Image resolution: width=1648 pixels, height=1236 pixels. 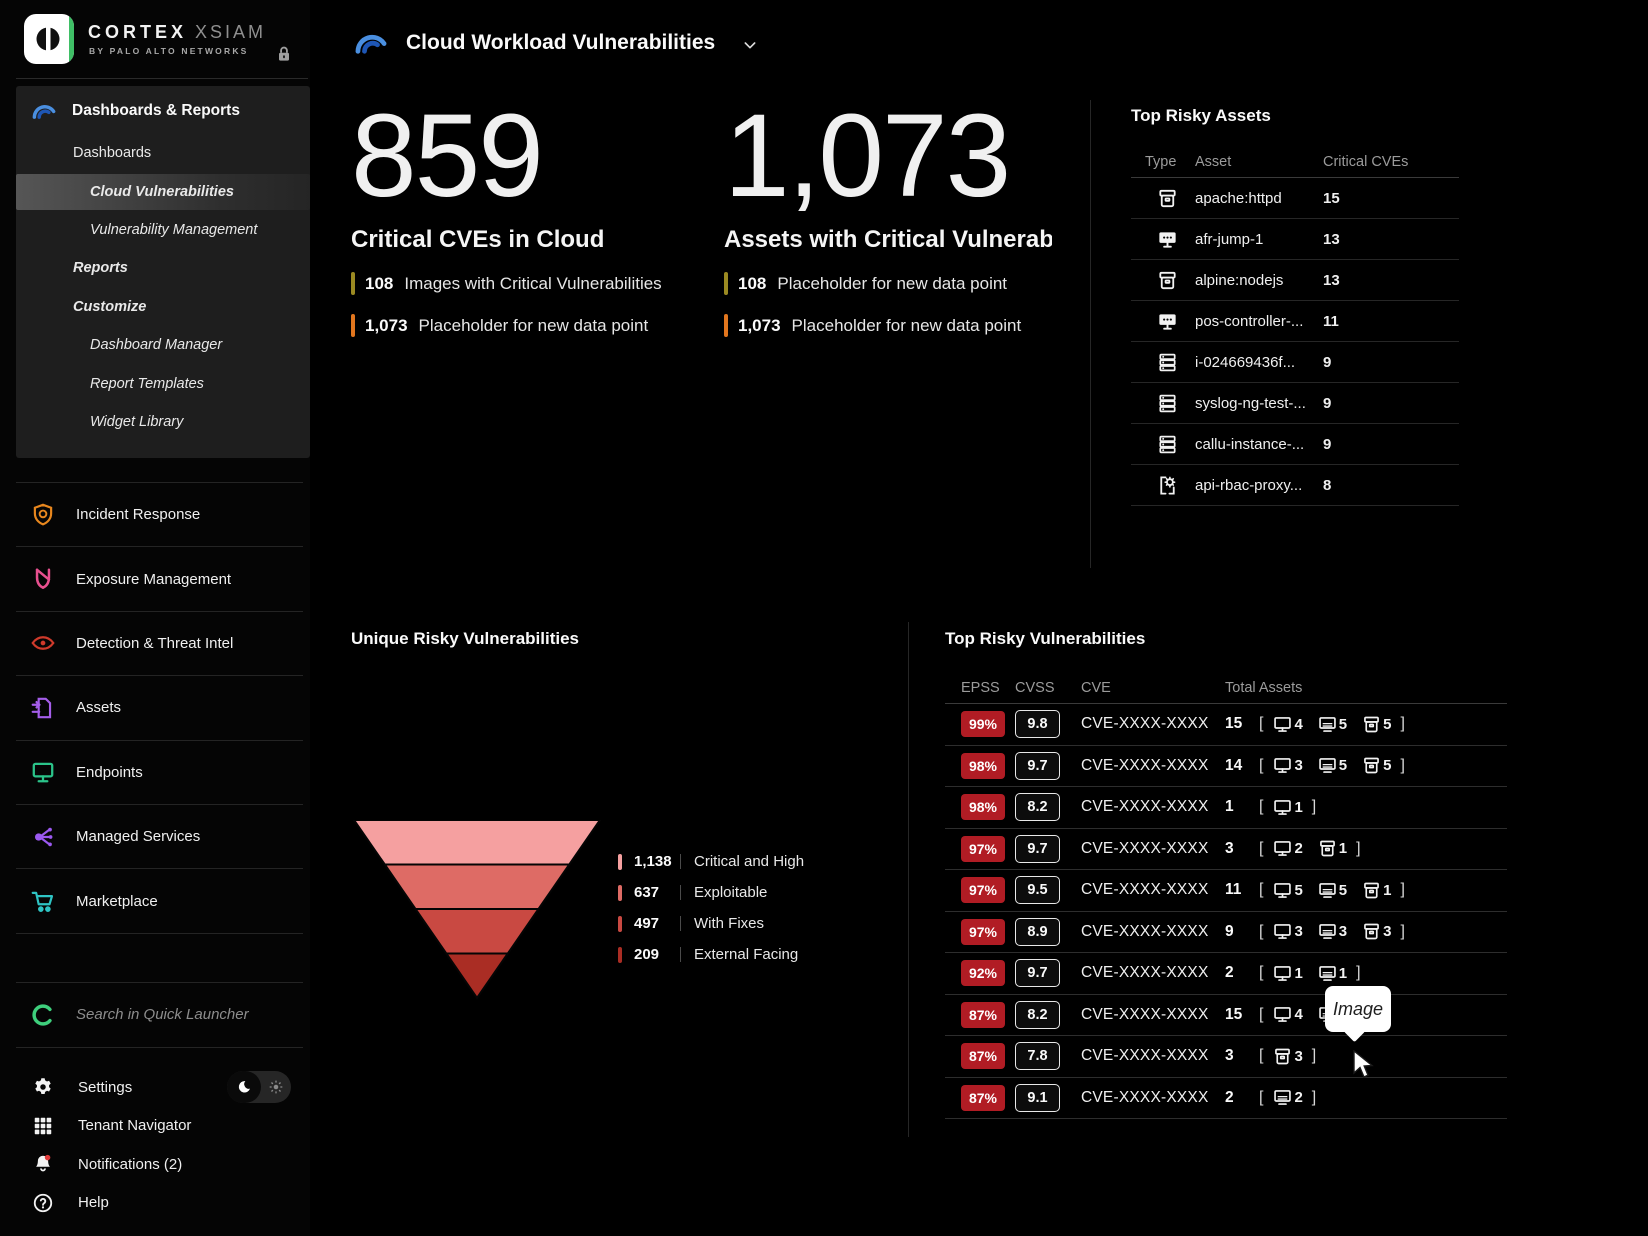 I want to click on vulnerability-table-row: 99% 9.8 CVE-XXXX-XXXX 15 [4 5 5], so click(x=1226, y=725).